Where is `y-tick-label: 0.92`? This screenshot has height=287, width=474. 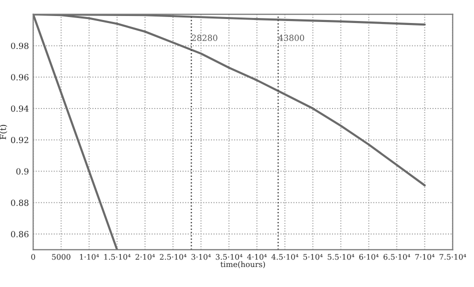 y-tick-label: 0.92 is located at coordinates (19, 140).